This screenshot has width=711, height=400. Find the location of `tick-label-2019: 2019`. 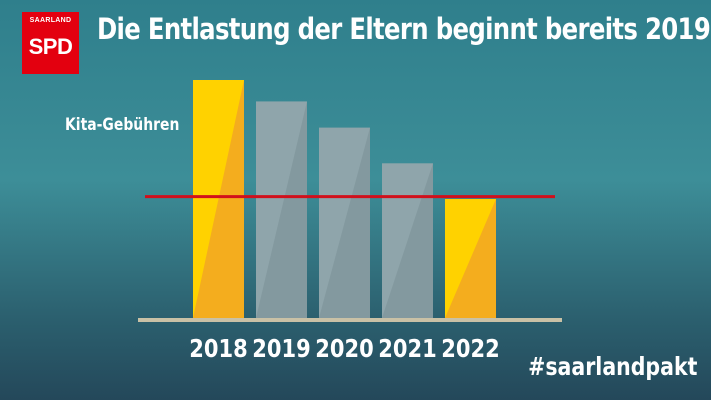

tick-label-2019: 2019 is located at coordinates (281, 349).